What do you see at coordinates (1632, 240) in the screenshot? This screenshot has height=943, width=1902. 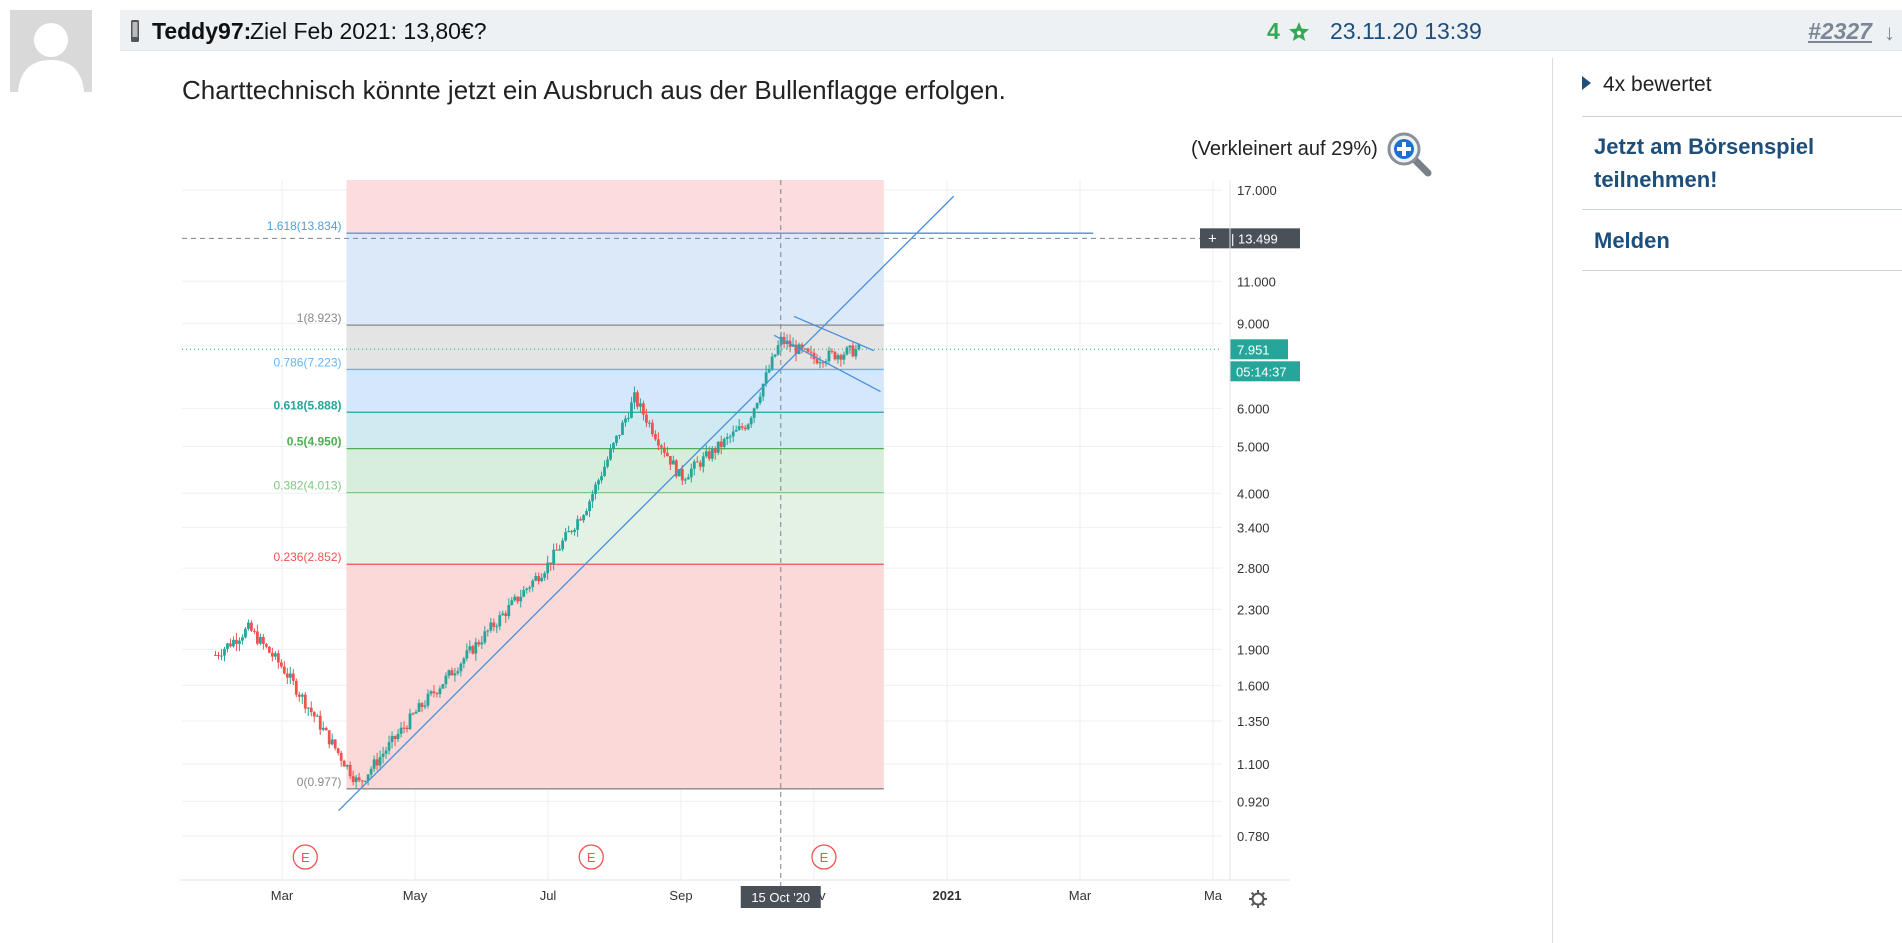 I see `report-link: Melden` at bounding box center [1632, 240].